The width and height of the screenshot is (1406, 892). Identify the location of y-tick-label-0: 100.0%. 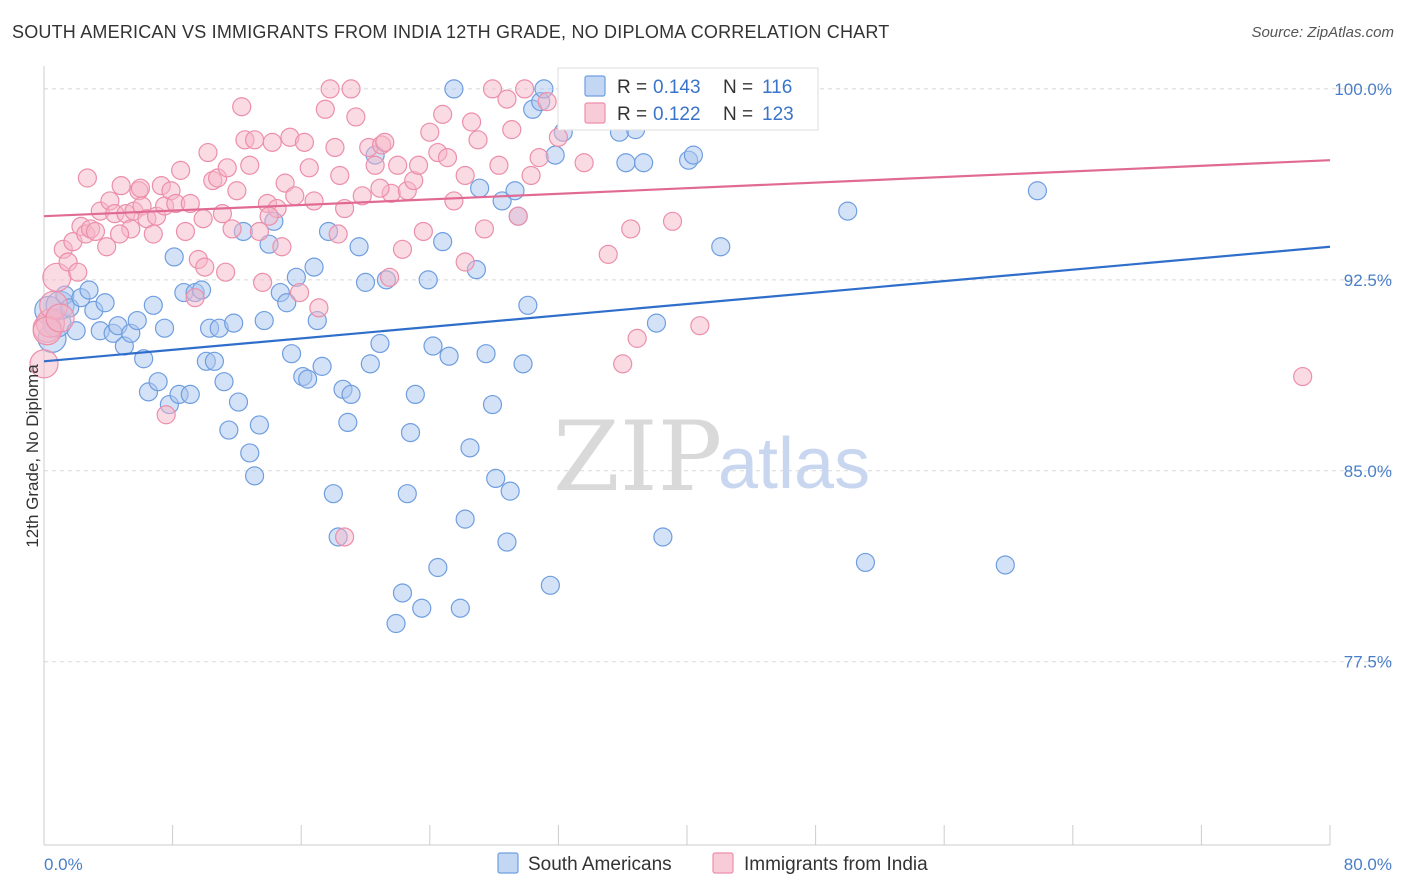
(1363, 89).